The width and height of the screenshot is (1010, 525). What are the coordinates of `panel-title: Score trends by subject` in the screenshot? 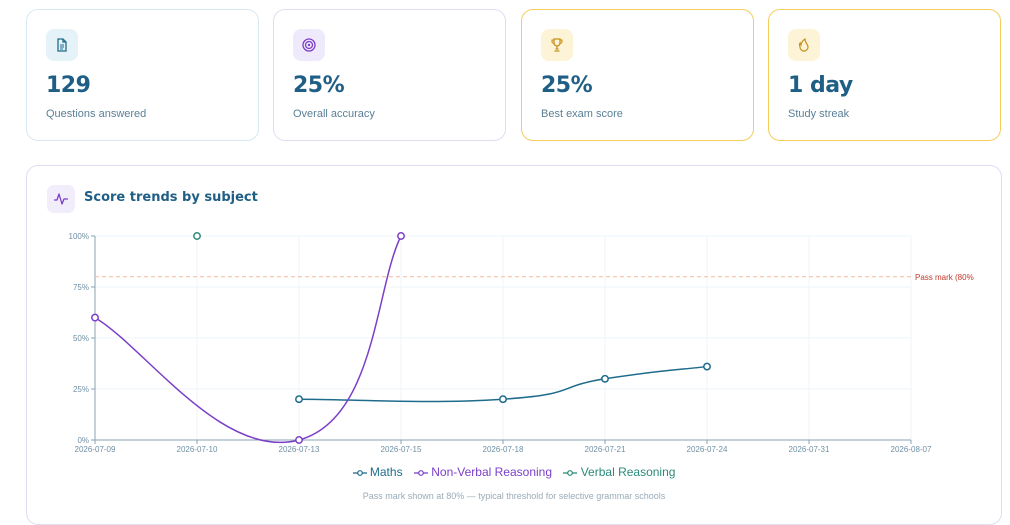 It's located at (171, 197).